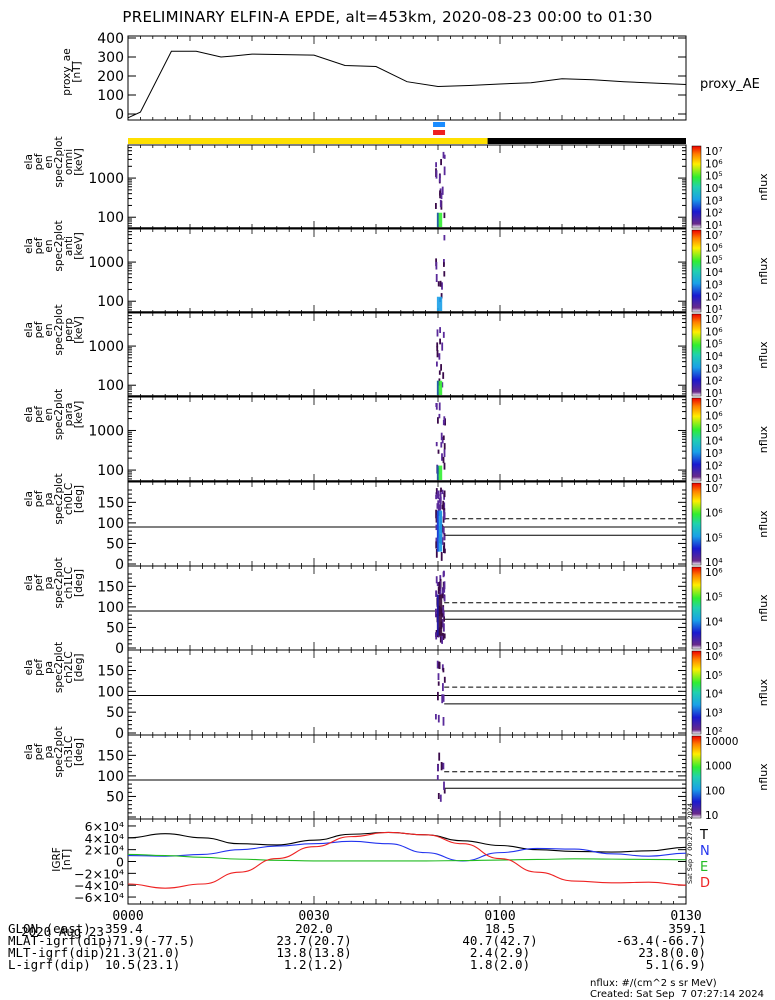 The width and height of the screenshot is (775, 1000). What do you see at coordinates (661, 940) in the screenshot?
I see `footer-row-value: -63.4(-66.7)` at bounding box center [661, 940].